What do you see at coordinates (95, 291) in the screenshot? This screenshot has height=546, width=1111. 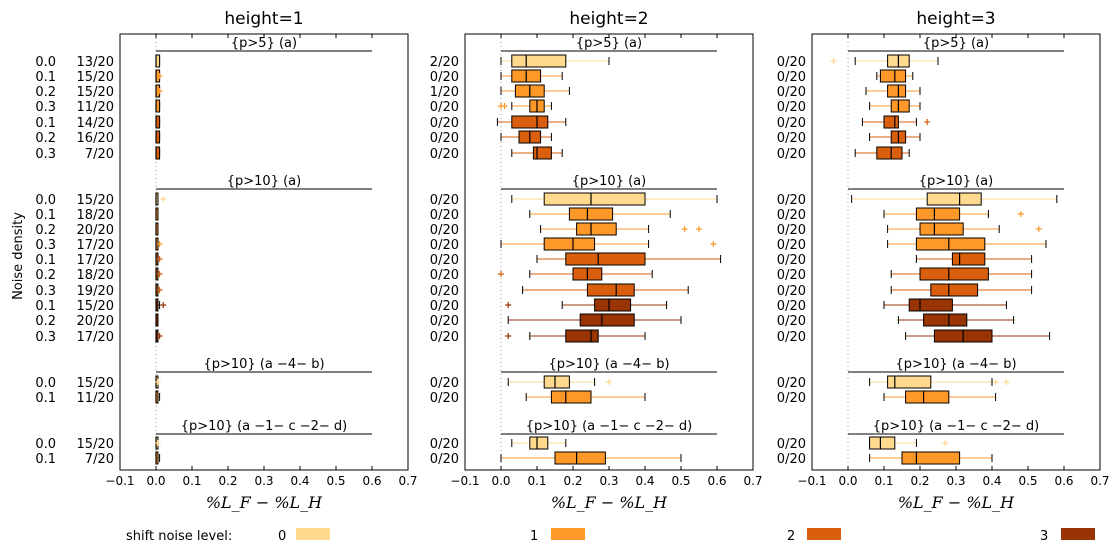 I see `fail-count-label: 19/20` at bounding box center [95, 291].